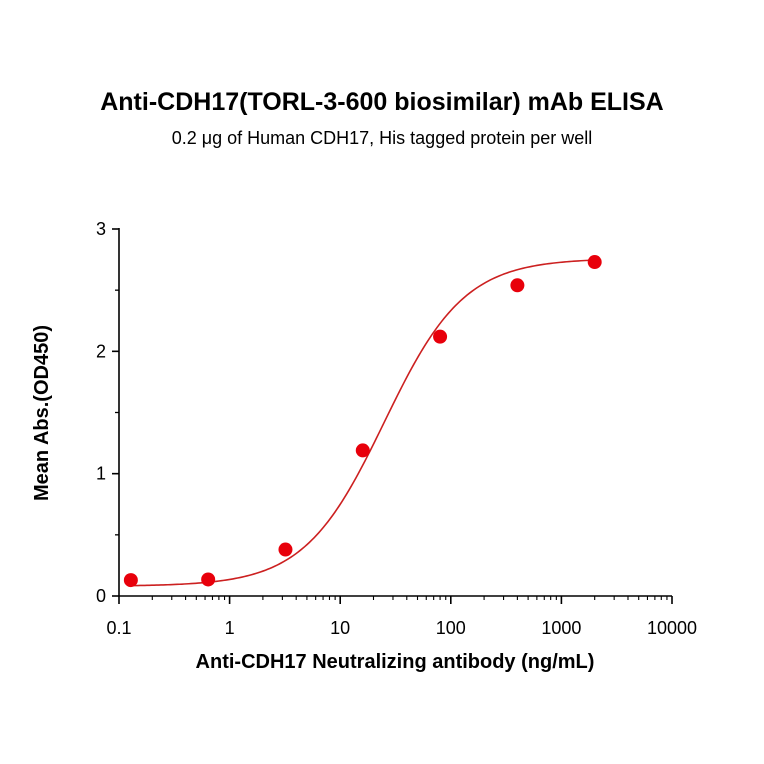 Image resolution: width=764 pixels, height=764 pixels. Describe the element at coordinates (101, 596) in the screenshot. I see `y-tick-label: 0` at that location.